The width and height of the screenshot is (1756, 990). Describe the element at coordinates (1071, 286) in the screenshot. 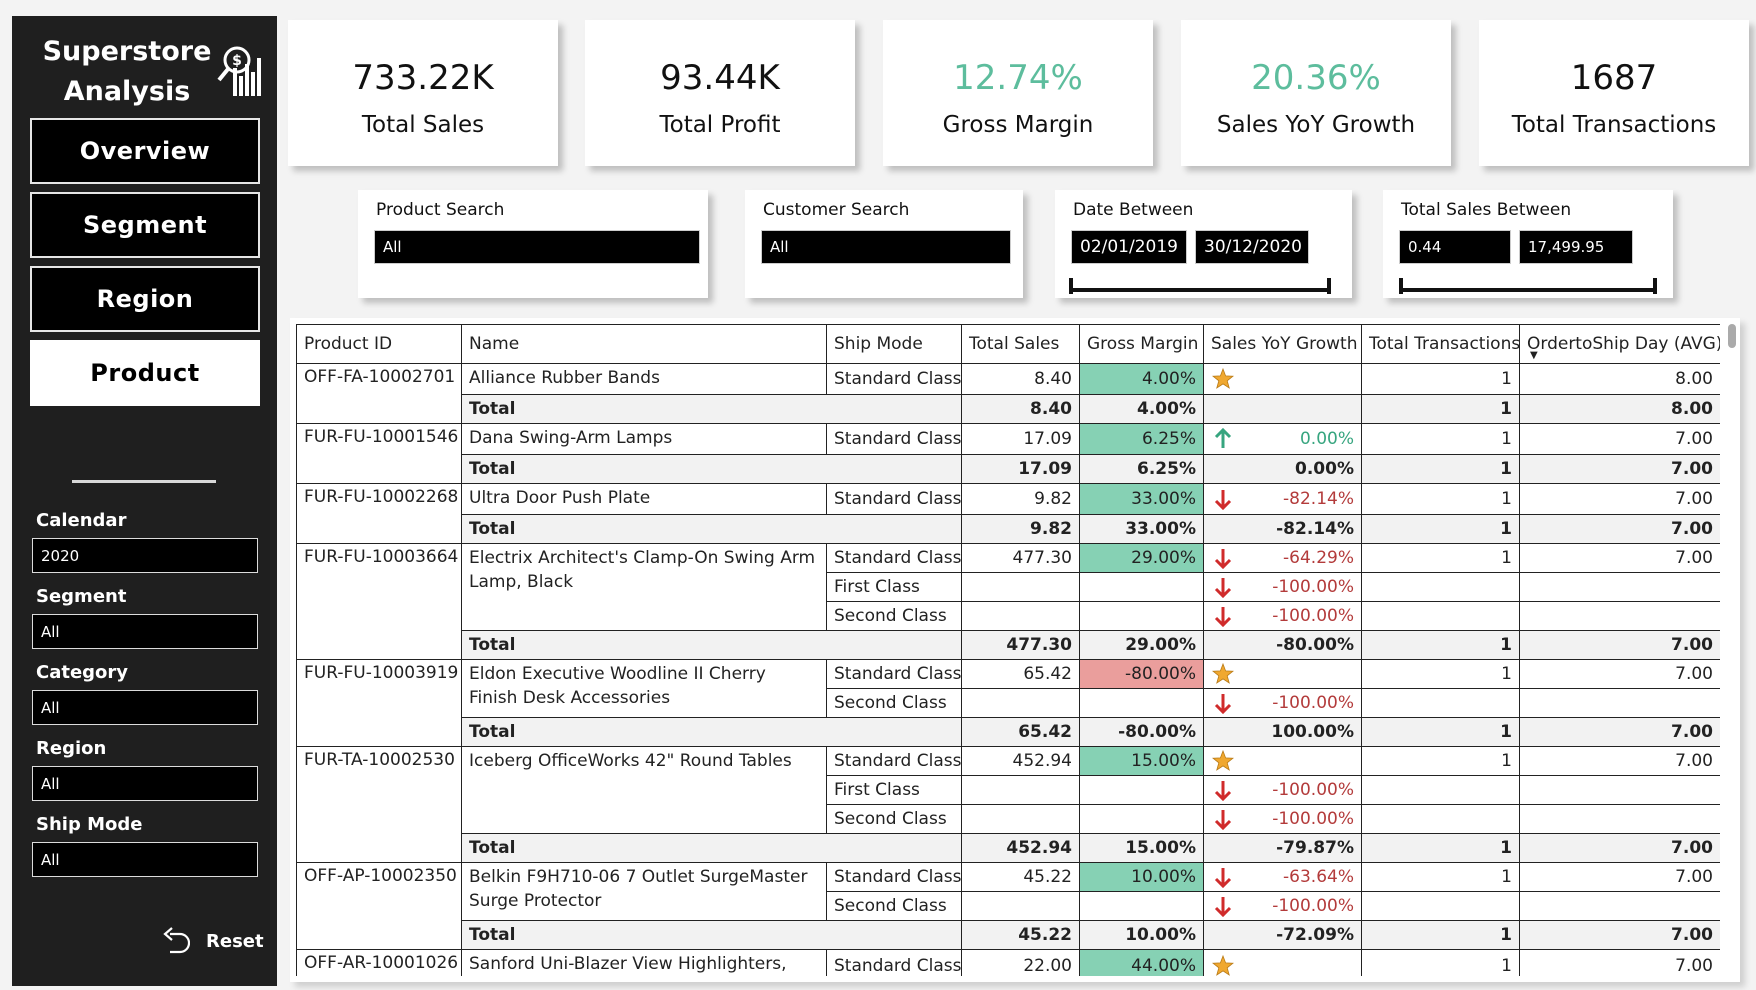

I see `date-range-handle-start` at that location.